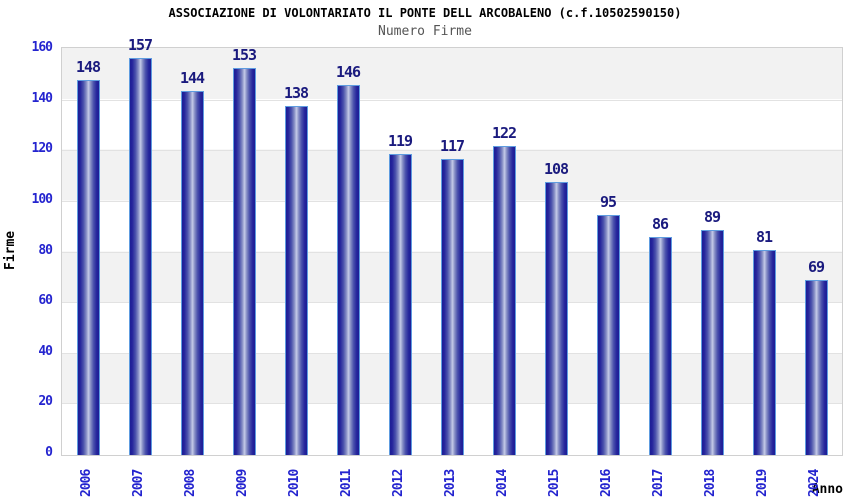 The width and height of the screenshot is (850, 500). Describe the element at coordinates (827, 489) in the screenshot. I see `x-axis-title: Anno` at that location.